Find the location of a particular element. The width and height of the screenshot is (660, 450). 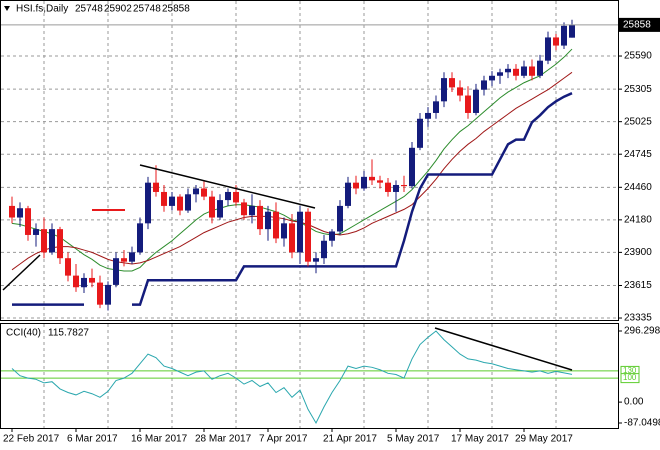

y-tick-label: 25025 is located at coordinates (638, 121).